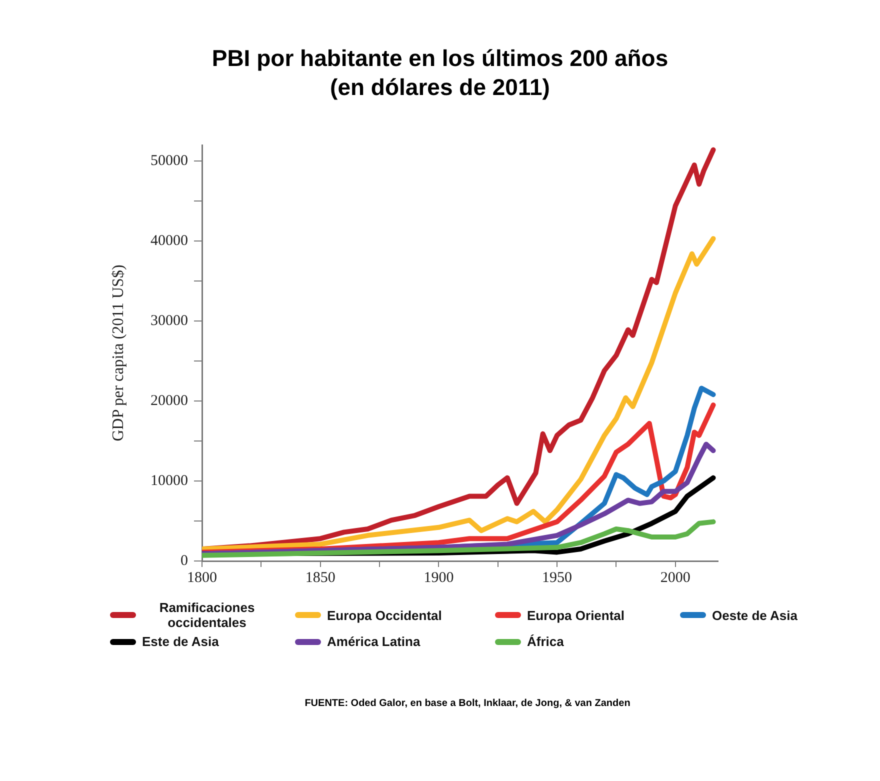 This screenshot has width=880, height=781. What do you see at coordinates (169, 320) in the screenshot?
I see `y-tick-label: 30000` at bounding box center [169, 320].